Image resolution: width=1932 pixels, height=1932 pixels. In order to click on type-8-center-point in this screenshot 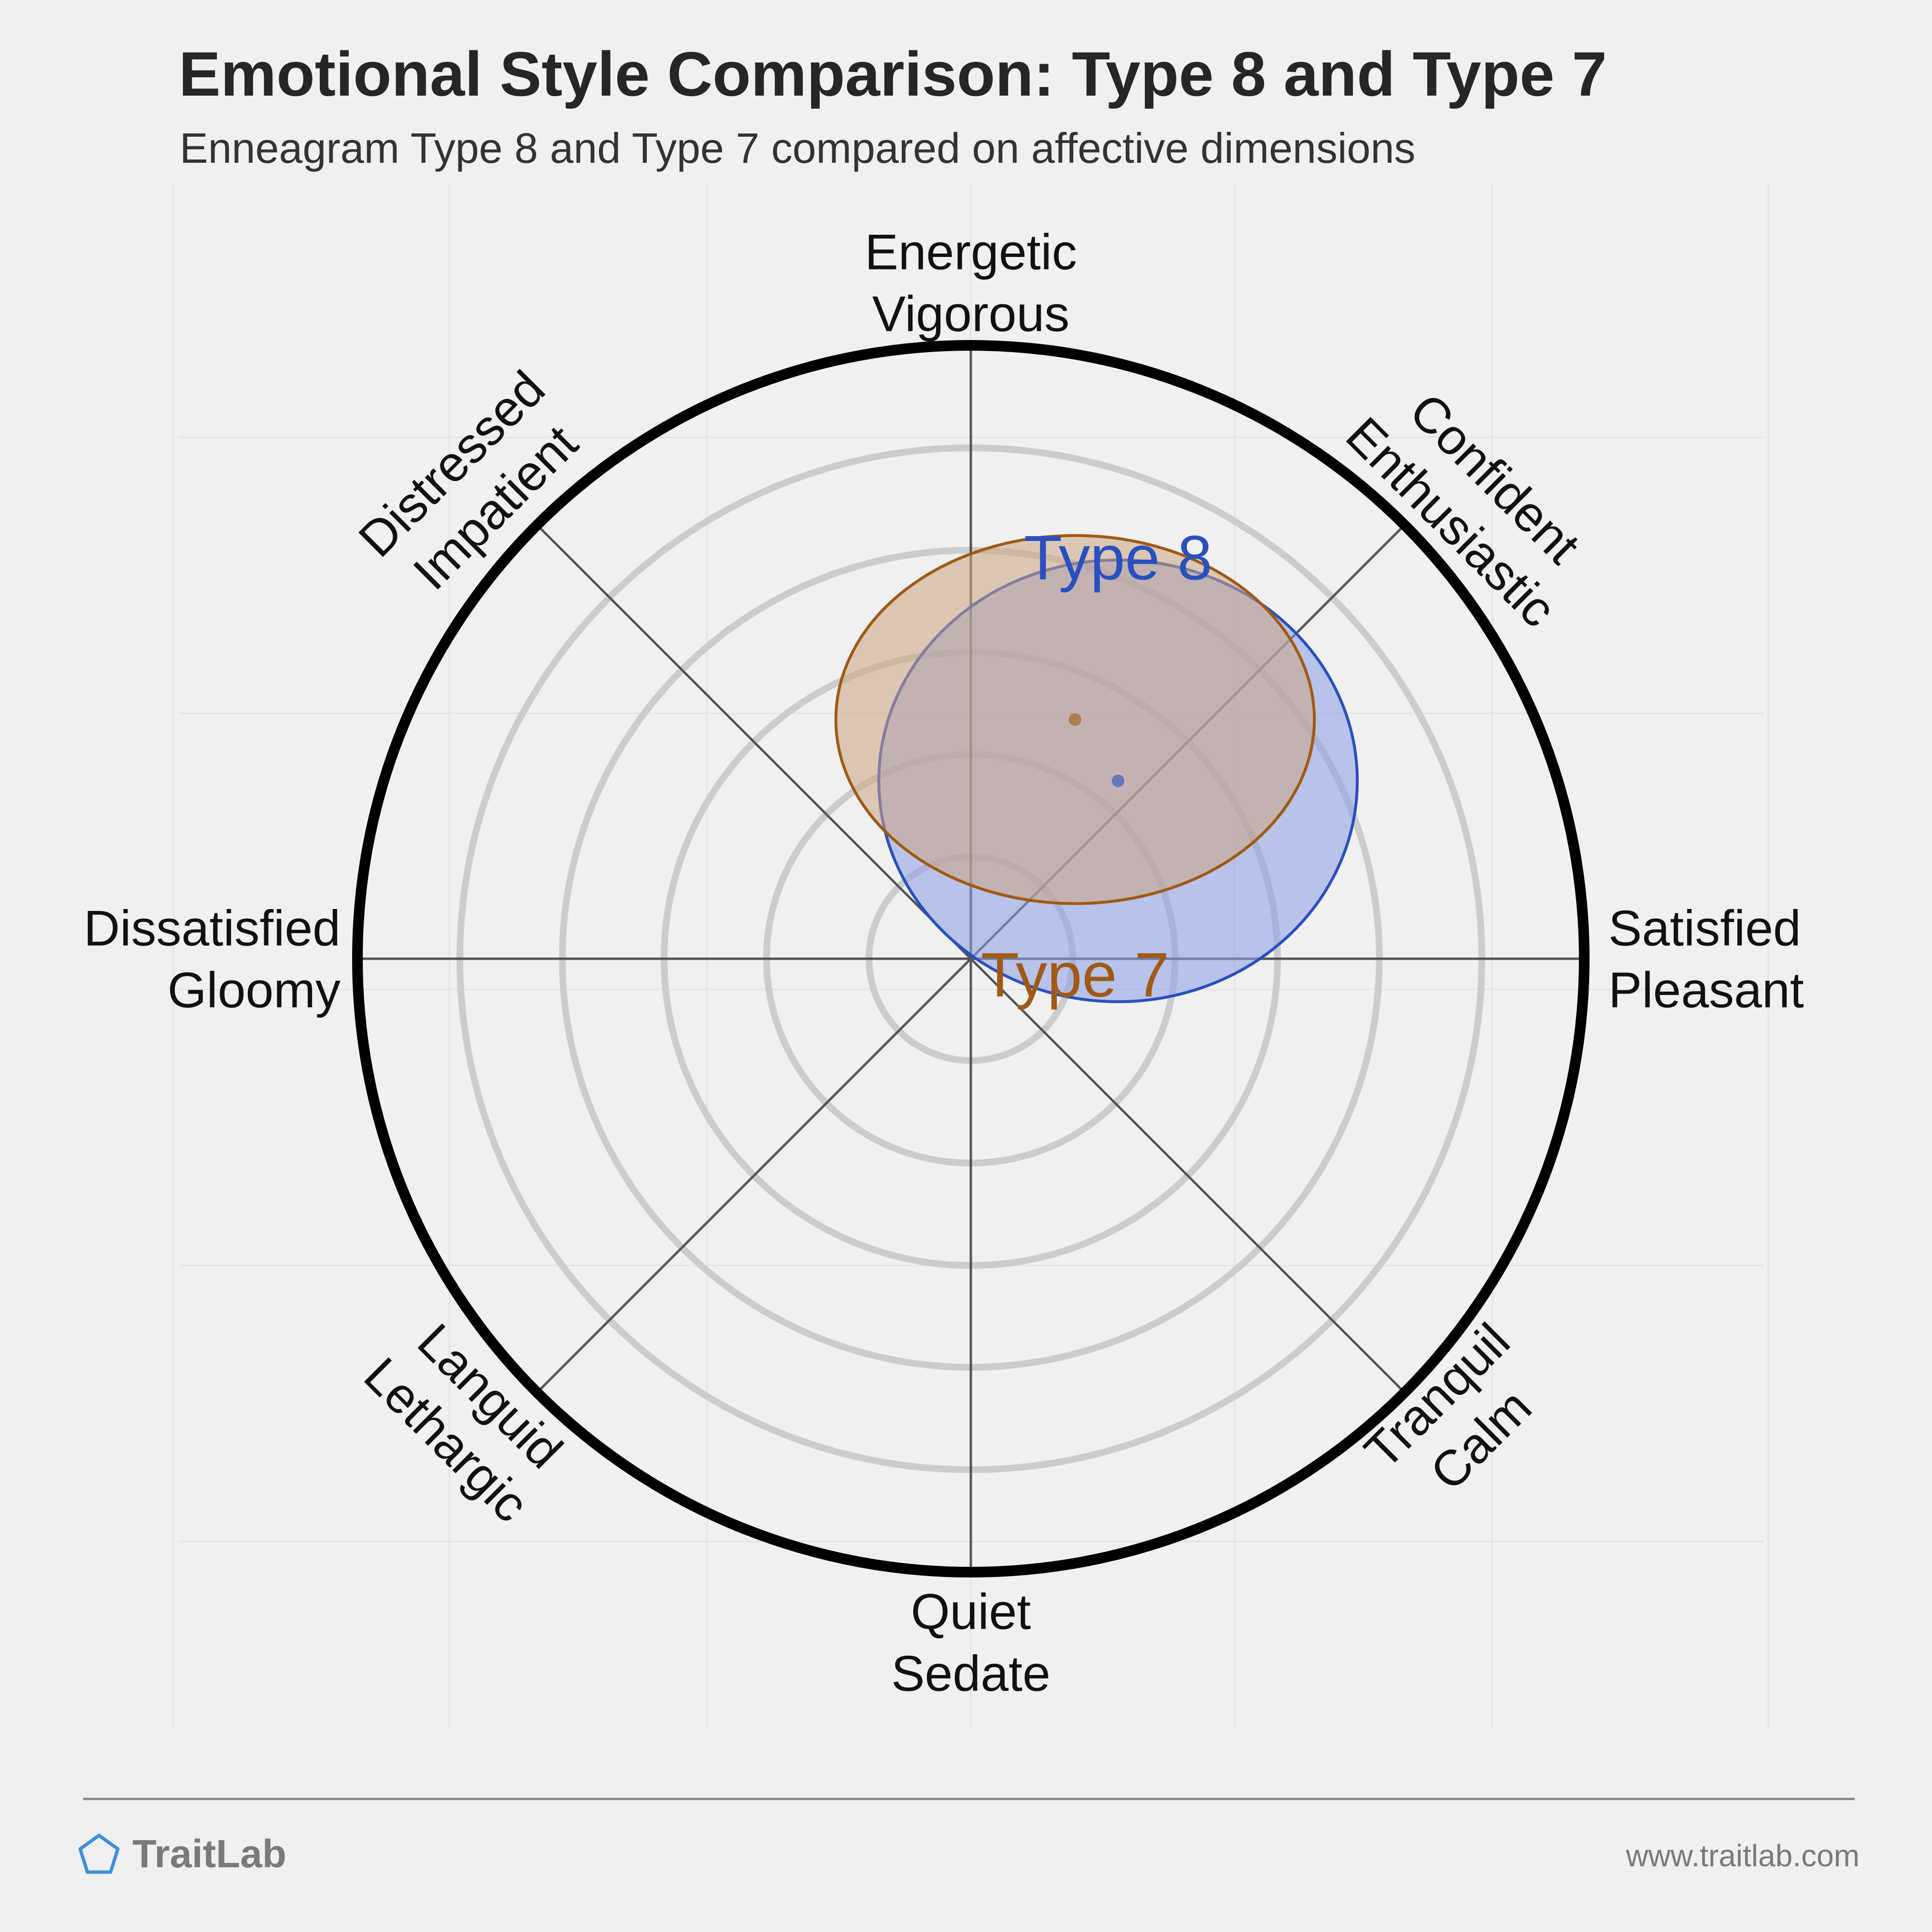, I will do `click(1117, 780)`.